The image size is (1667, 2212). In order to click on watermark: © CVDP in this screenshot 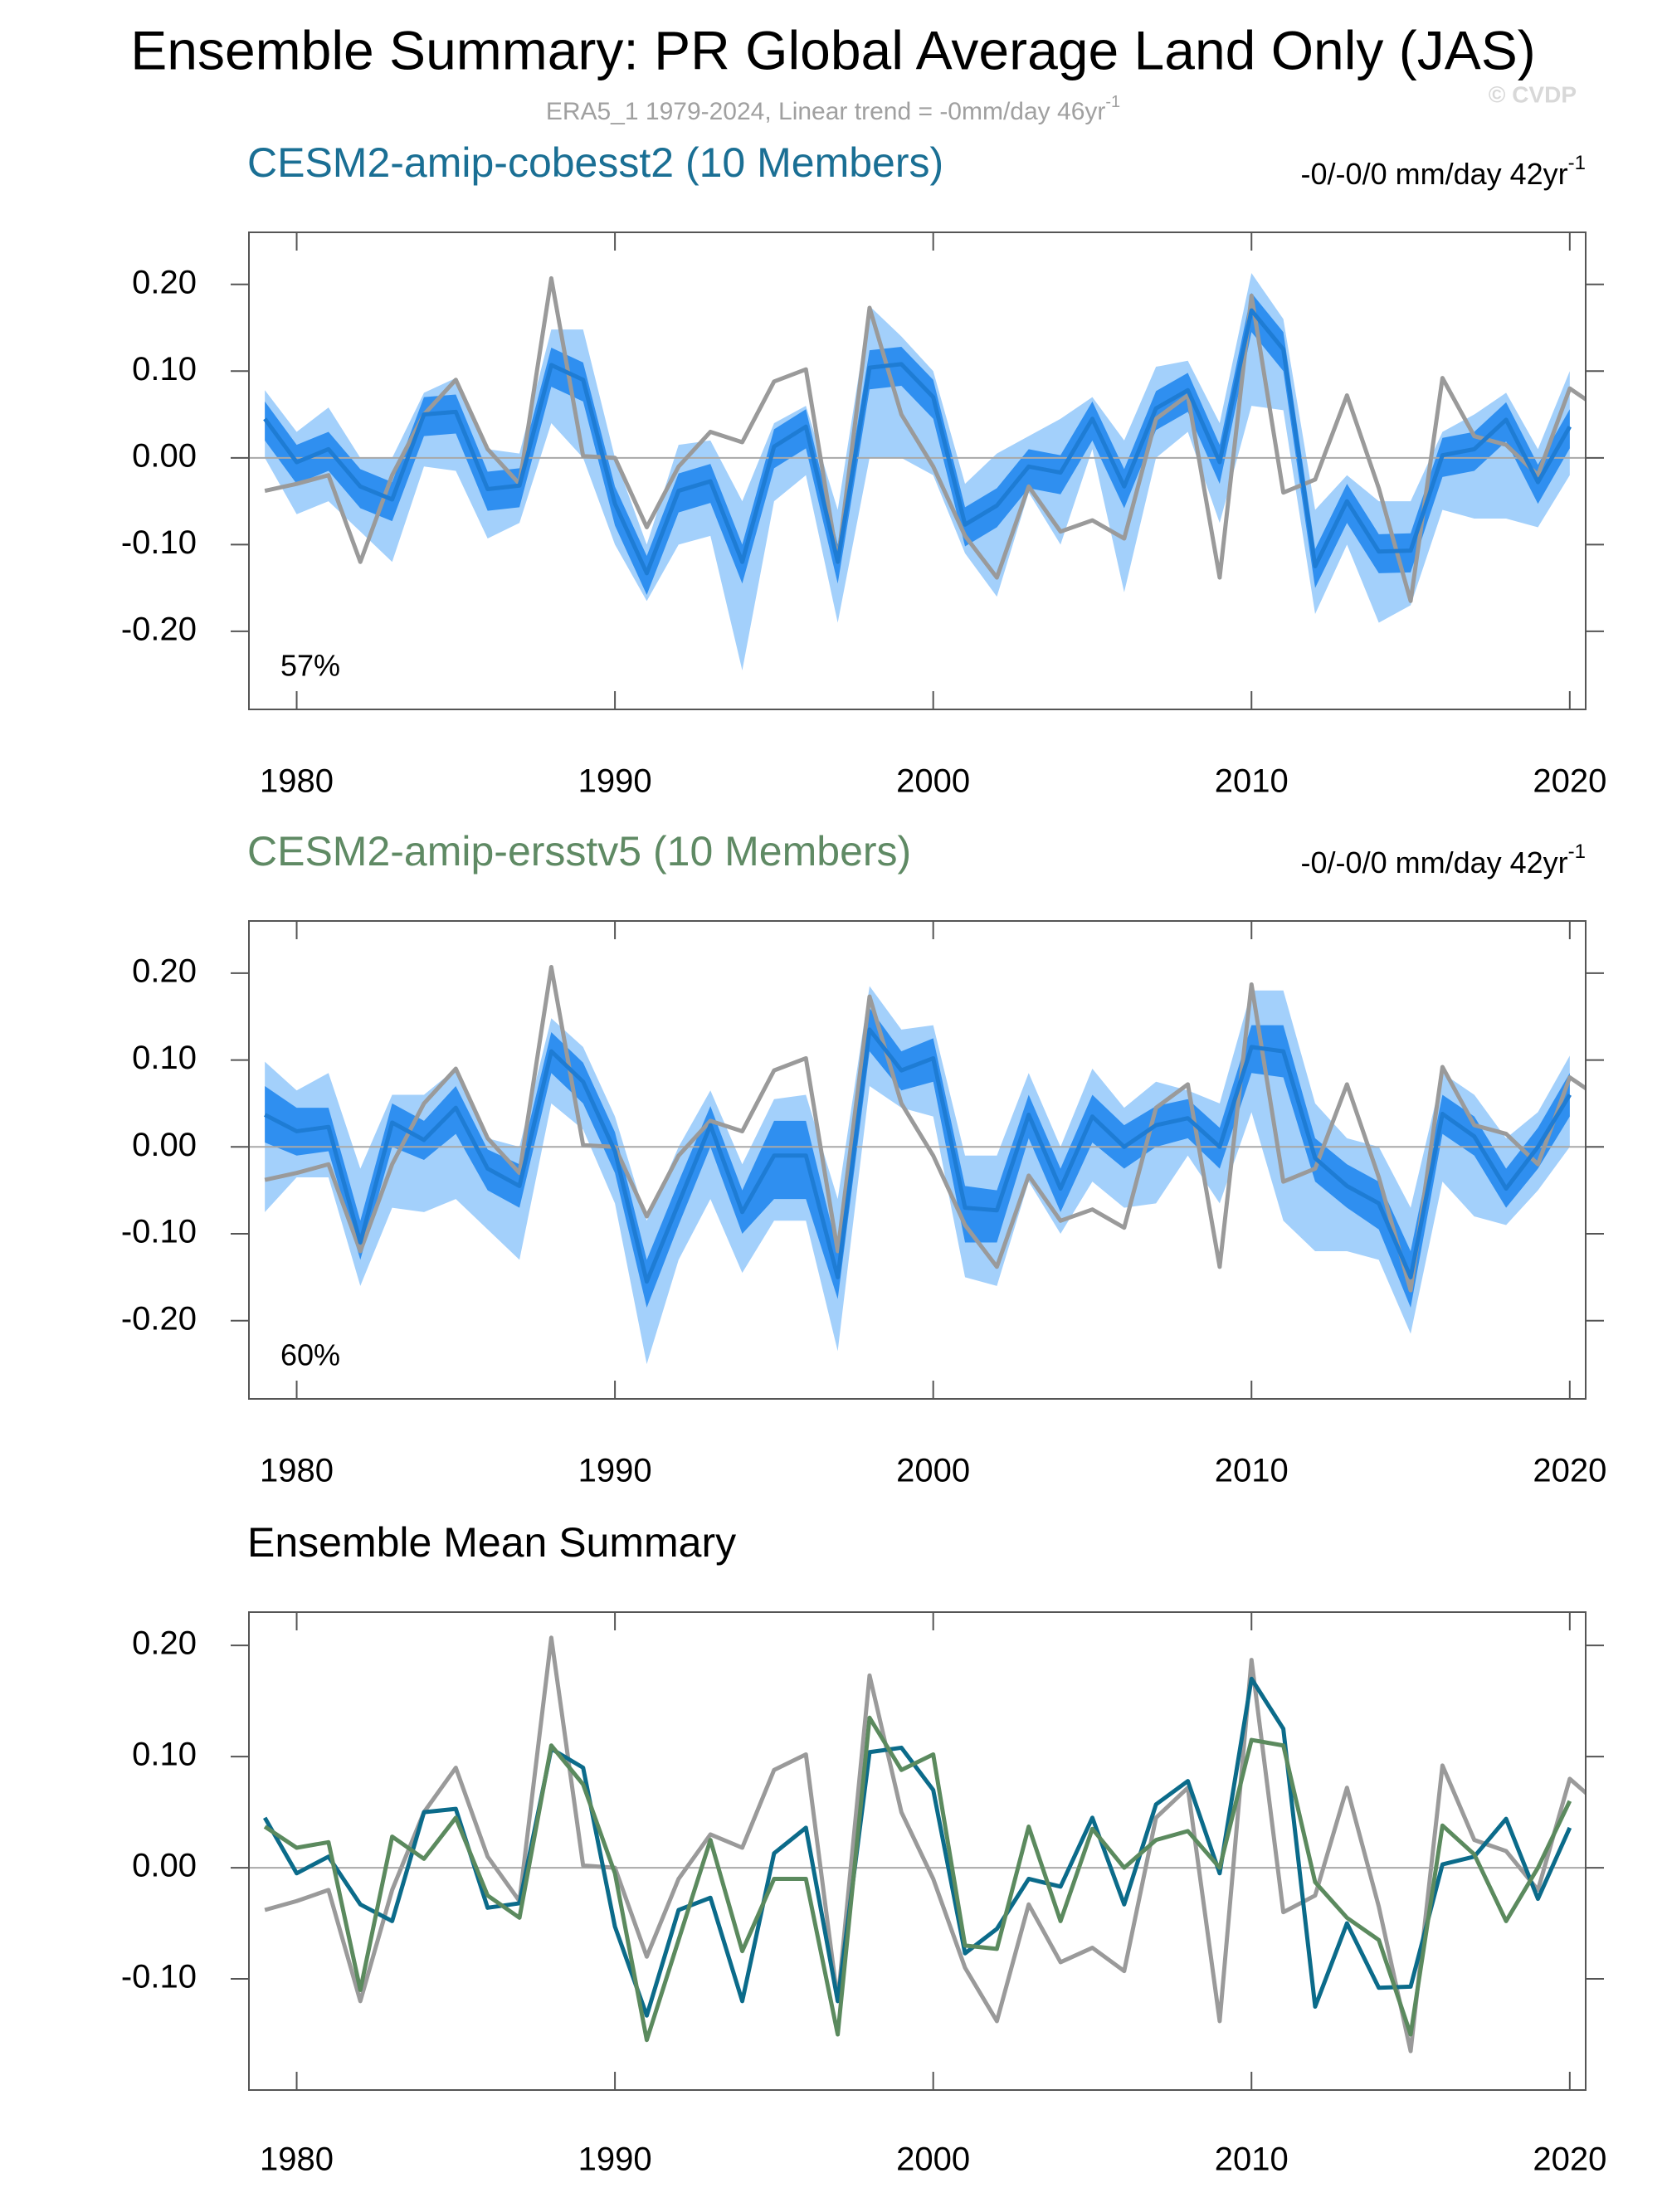, I will do `click(1533, 94)`.